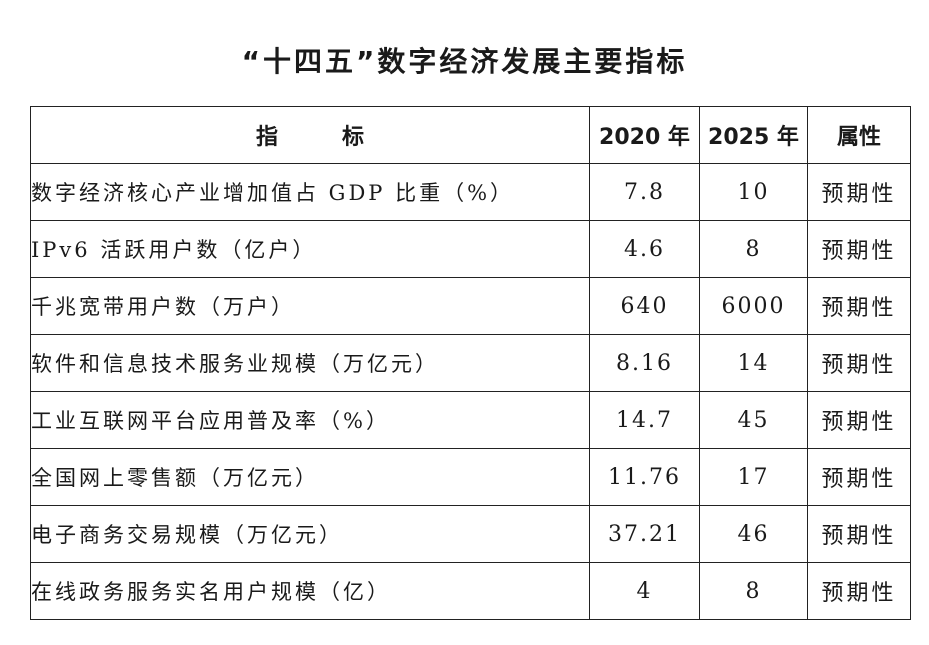 The width and height of the screenshot is (929, 645). Describe the element at coordinates (753, 192) in the screenshot. I see `value-2025-cell: 10` at that location.